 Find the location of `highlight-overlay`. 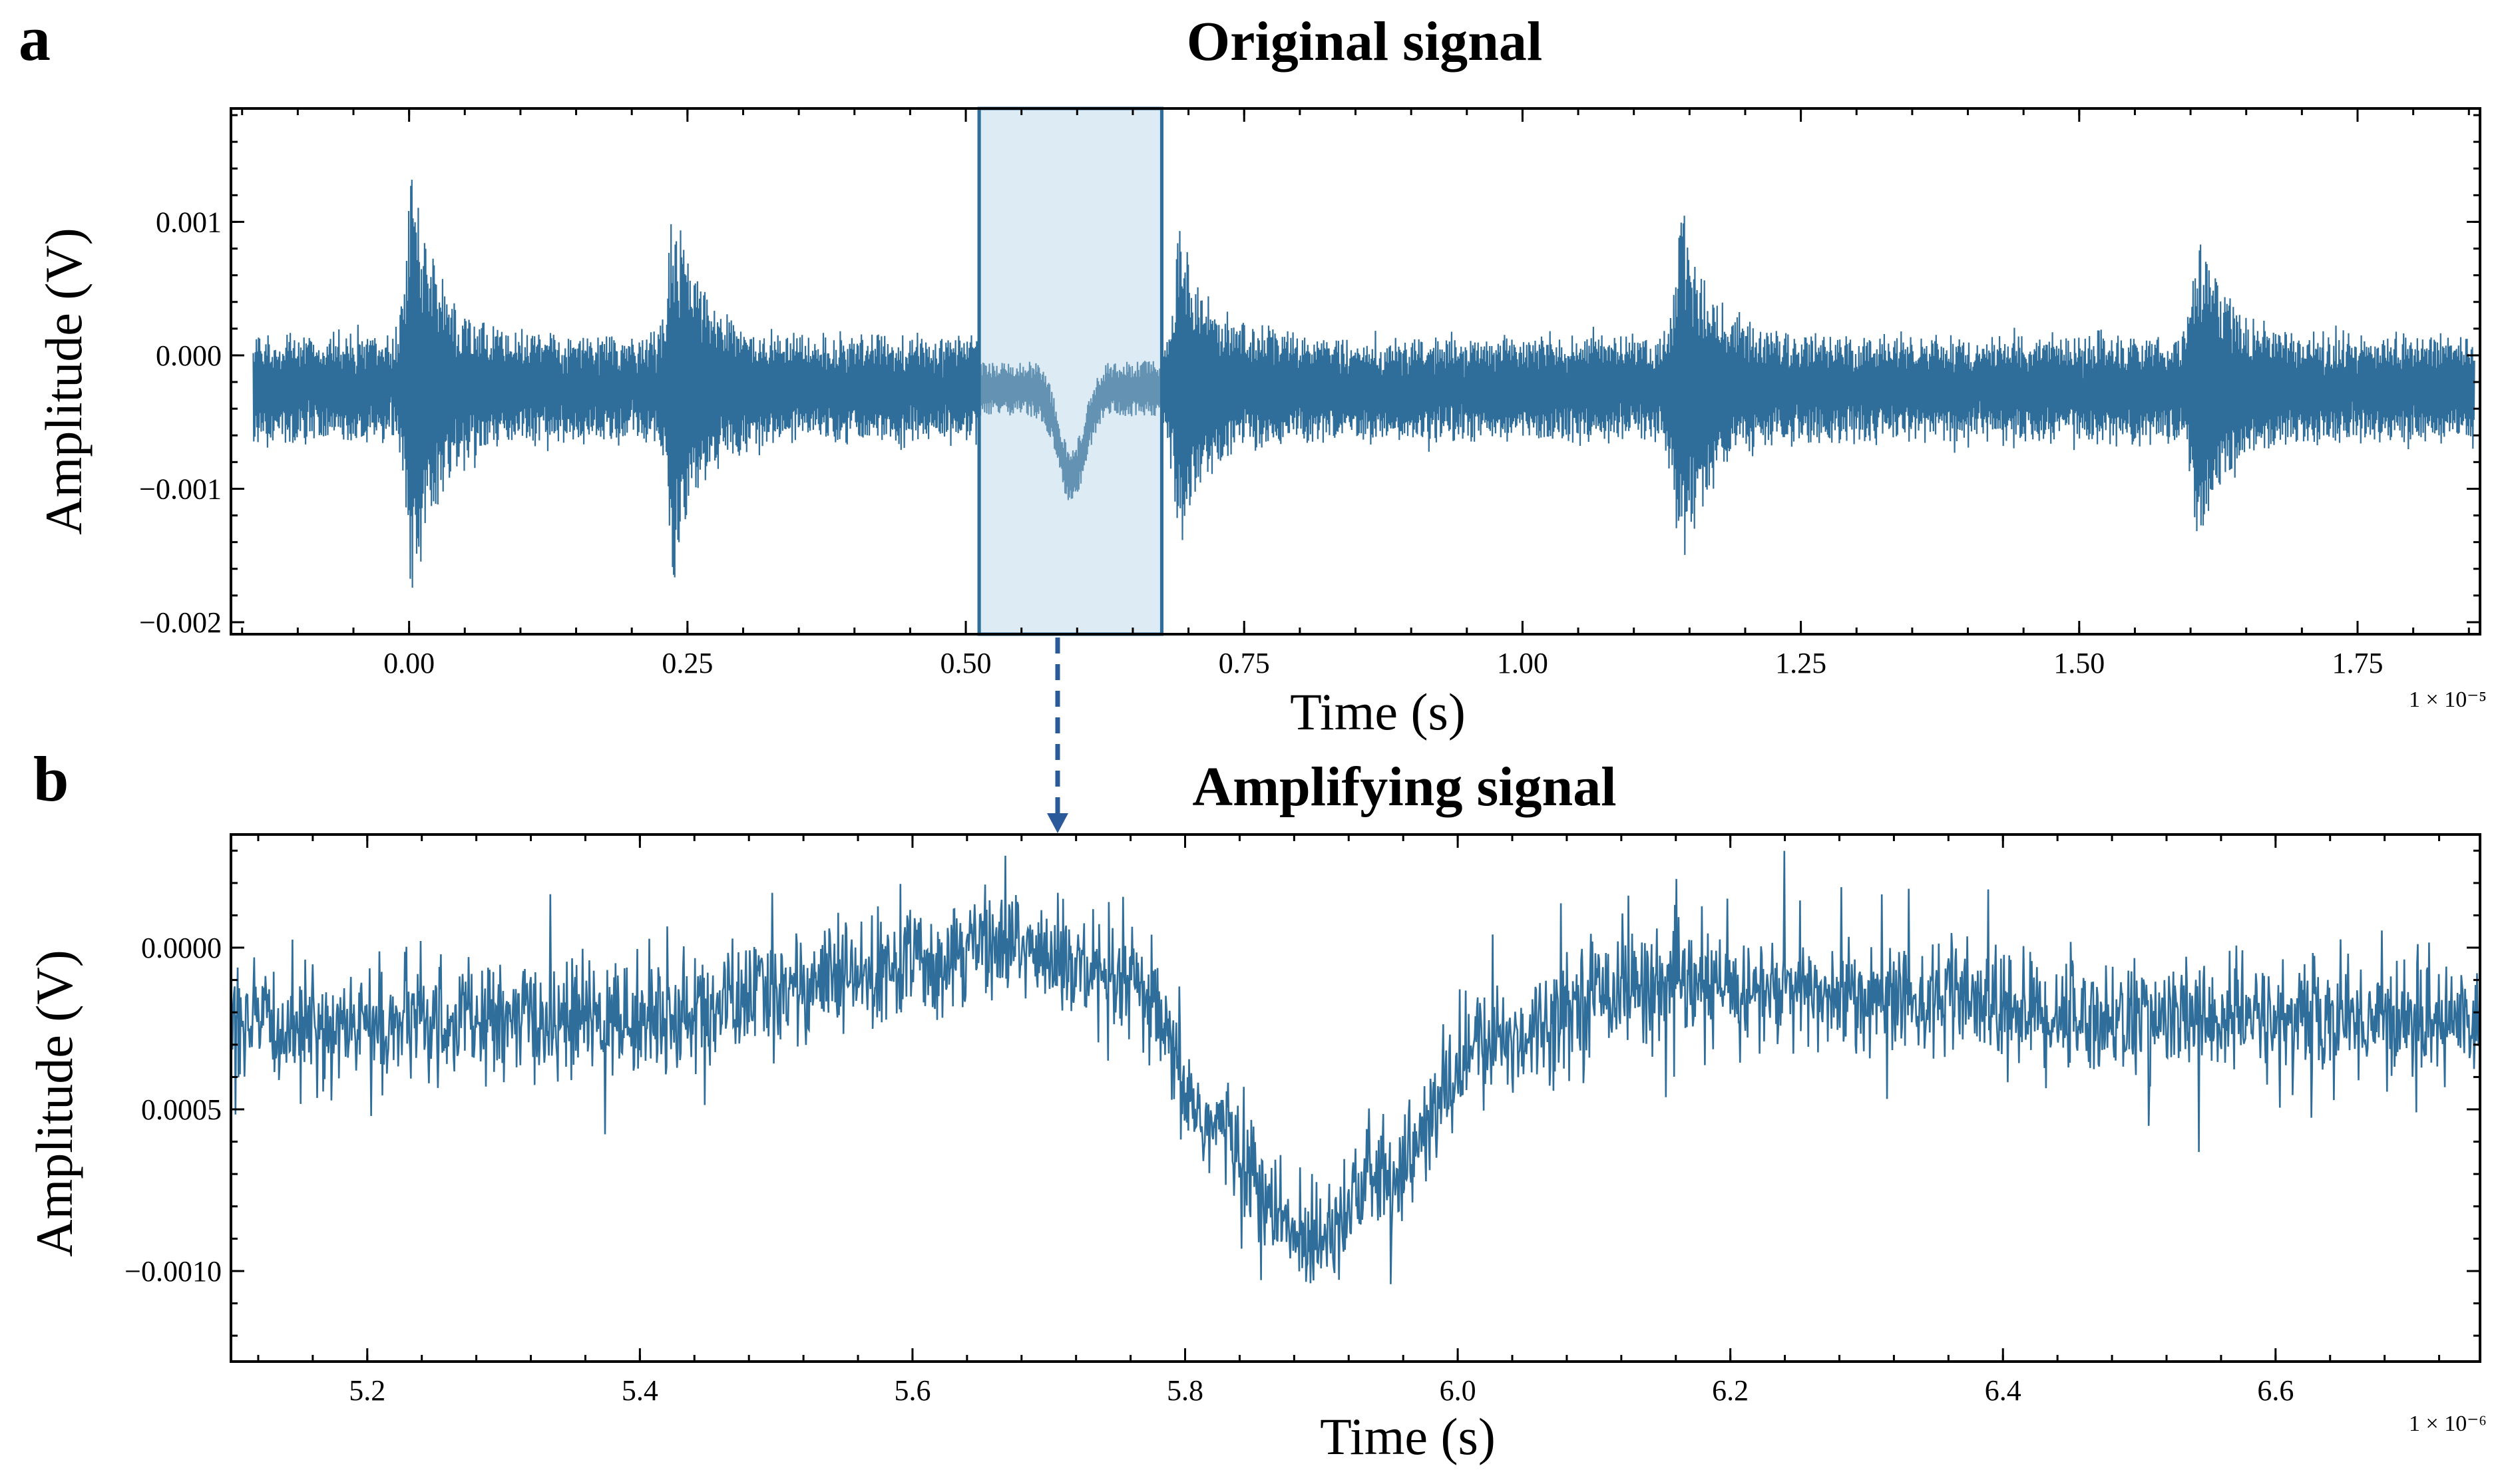

highlight-overlay is located at coordinates (1070, 371).